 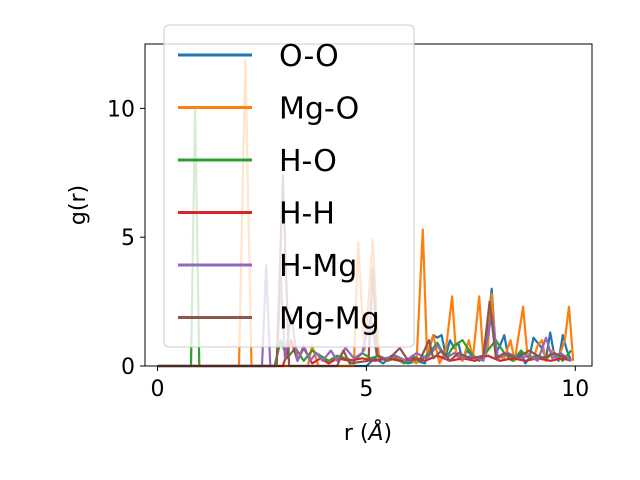 What do you see at coordinates (329, 319) in the screenshot?
I see `legend-label-mg-mg: Mg-Mg` at bounding box center [329, 319].